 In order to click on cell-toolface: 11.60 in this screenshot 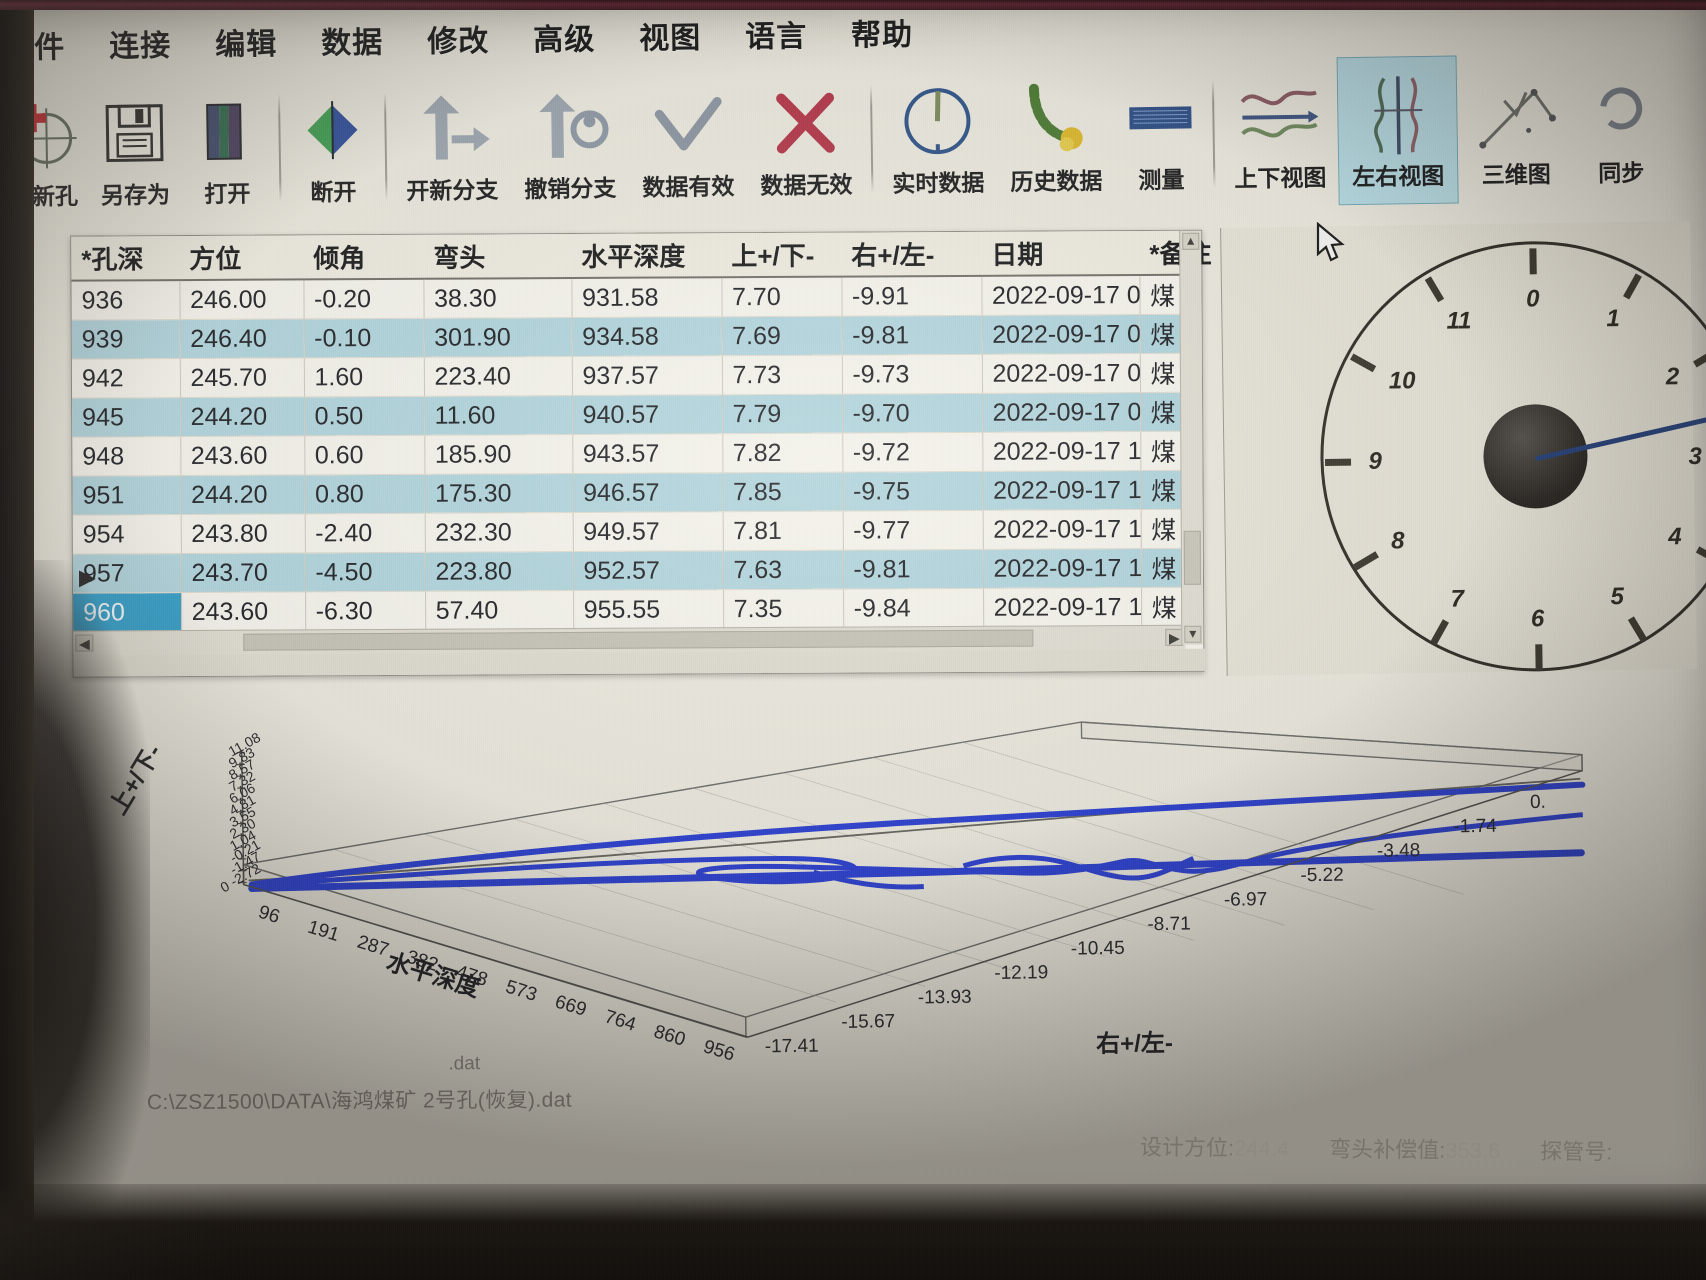, I will do `click(498, 415)`.